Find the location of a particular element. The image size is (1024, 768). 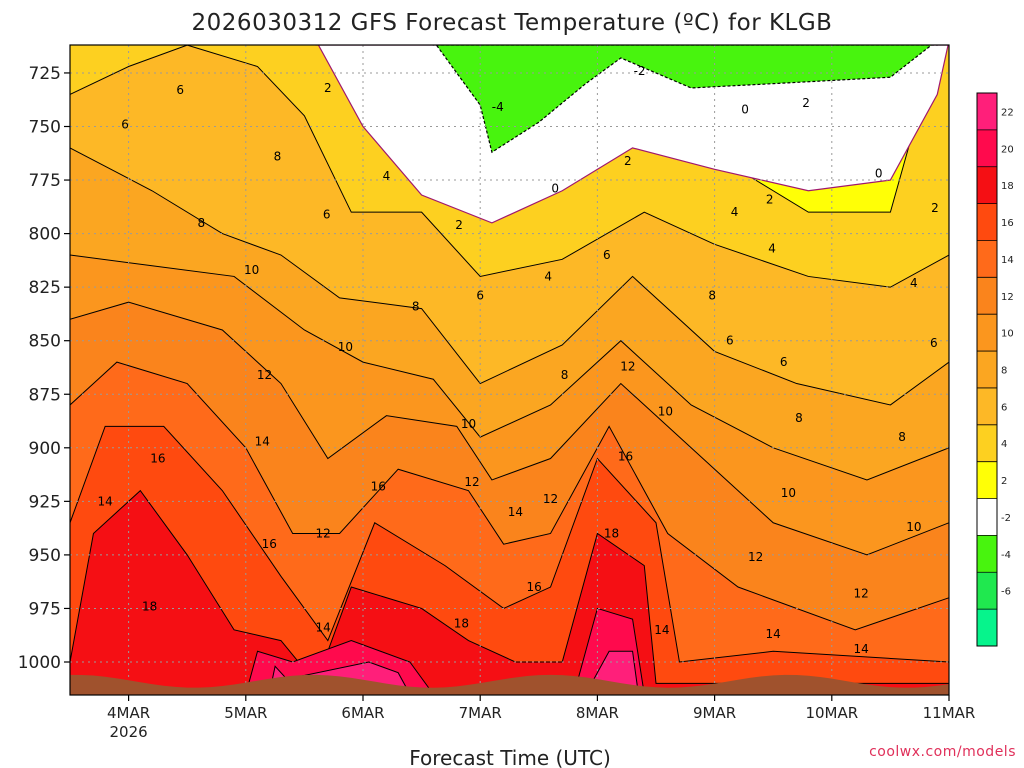

x-tick-label: 7MAR is located at coordinates (480, 713).